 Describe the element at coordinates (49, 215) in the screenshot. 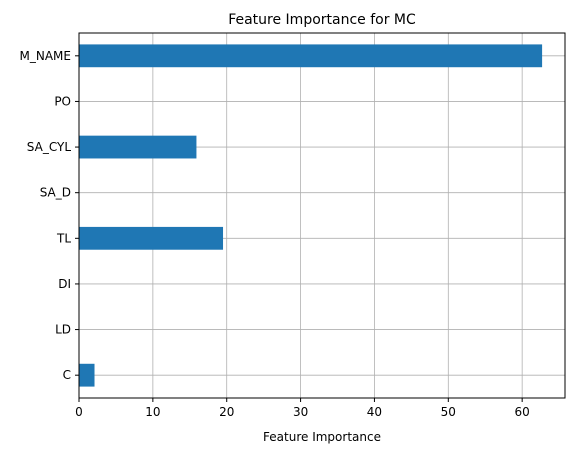

I see `y-axis-ticks: M_NAME PO SA_CYL SA_D TL DI LD C` at that location.